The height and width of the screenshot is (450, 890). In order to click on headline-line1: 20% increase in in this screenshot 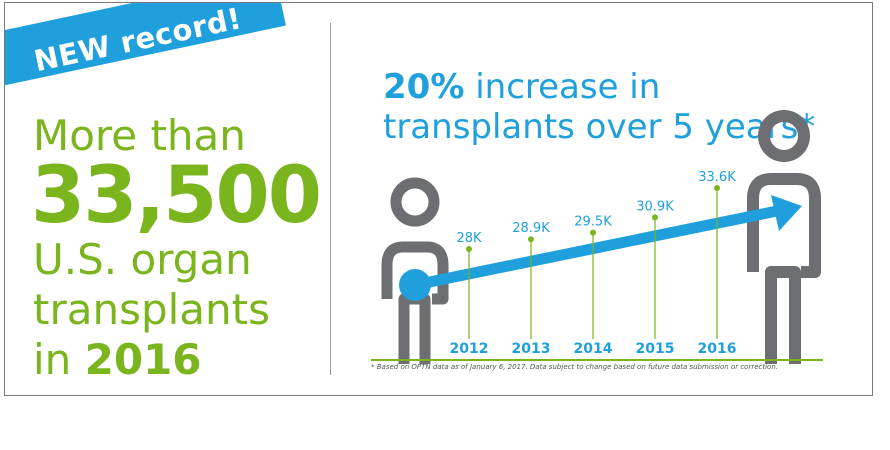, I will do `click(521, 87)`.